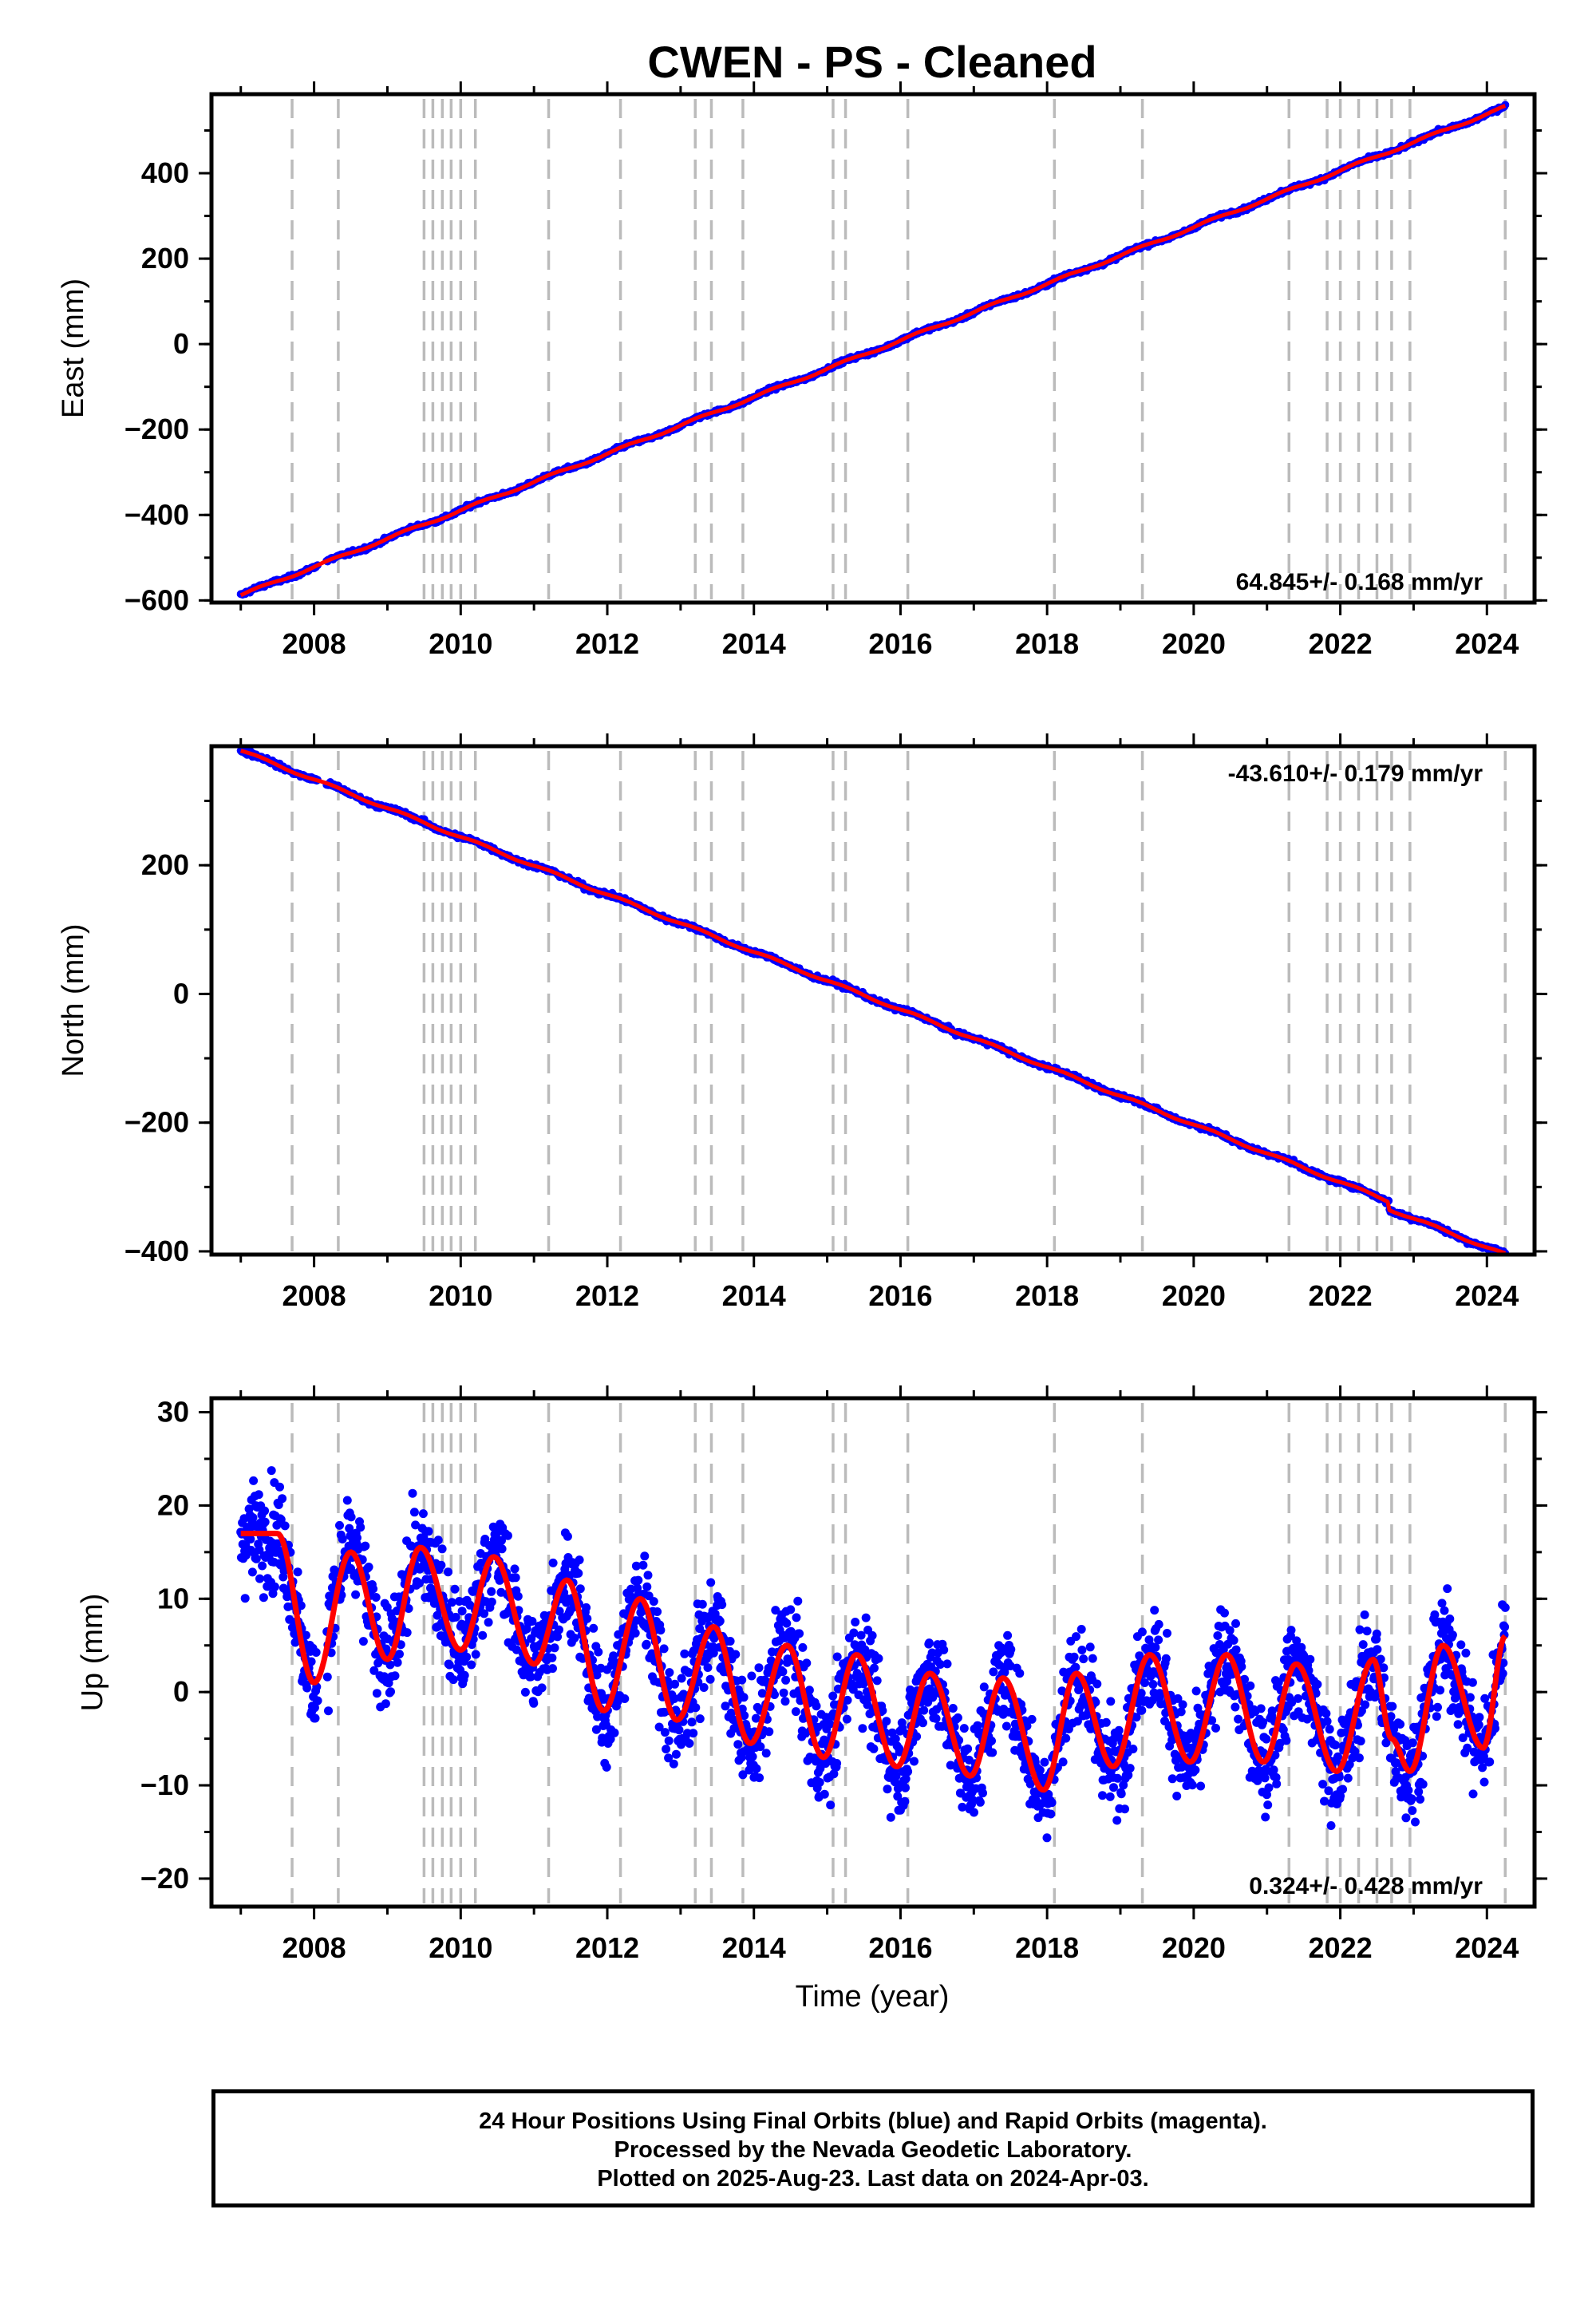 This screenshot has height=2316, width=1596. I want to click on chart-title: CWEN - PS - Cleaned, so click(871, 62).